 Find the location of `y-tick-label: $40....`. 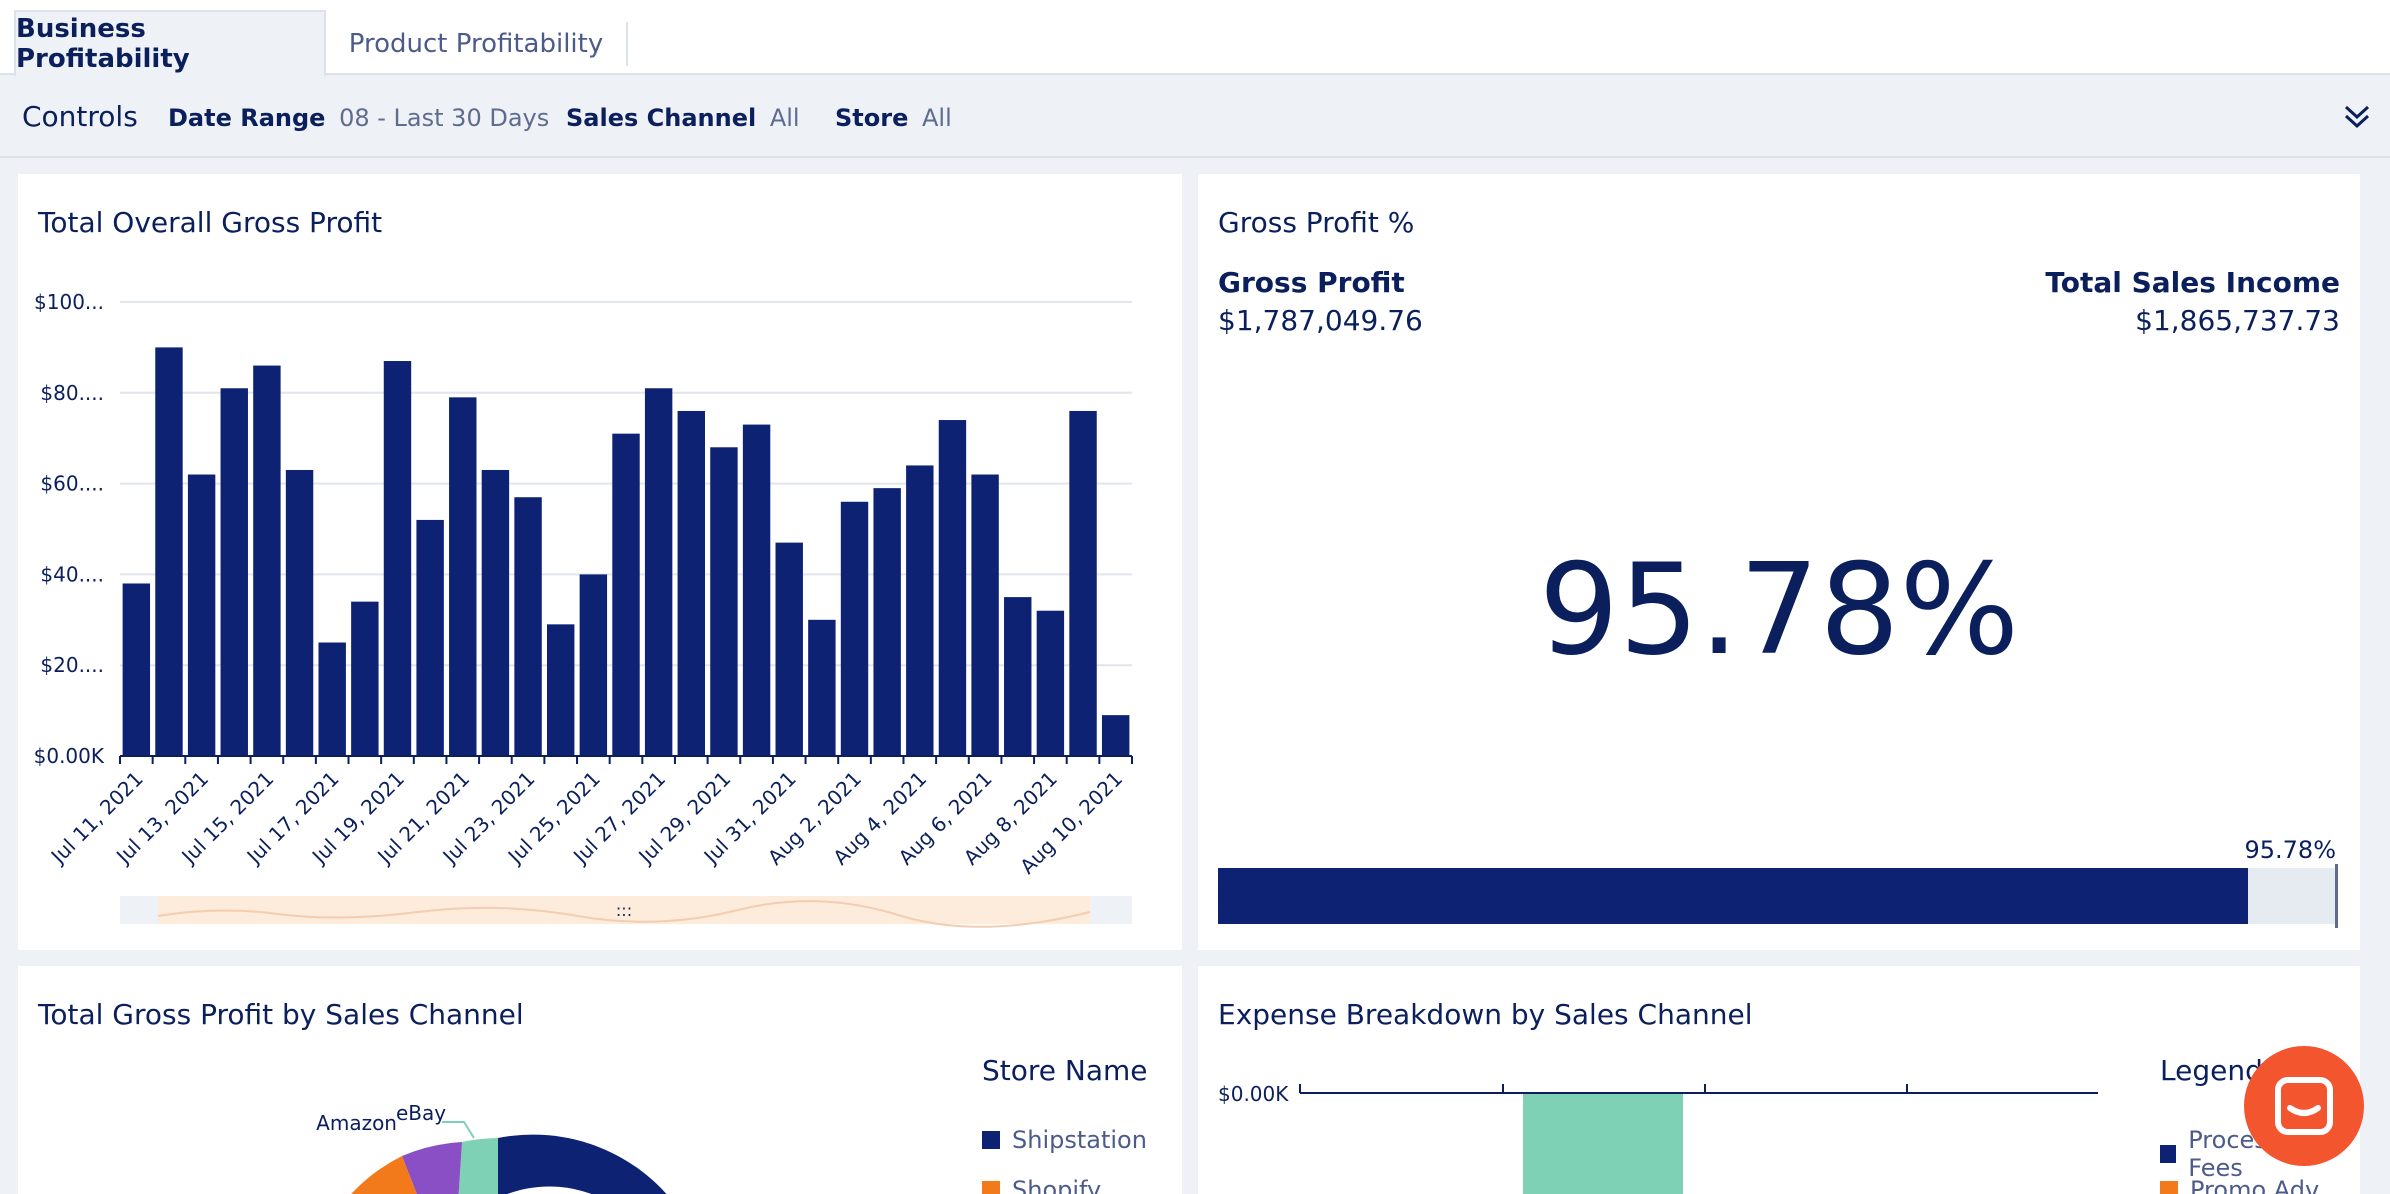

y-tick-label: $40.... is located at coordinates (72, 574).